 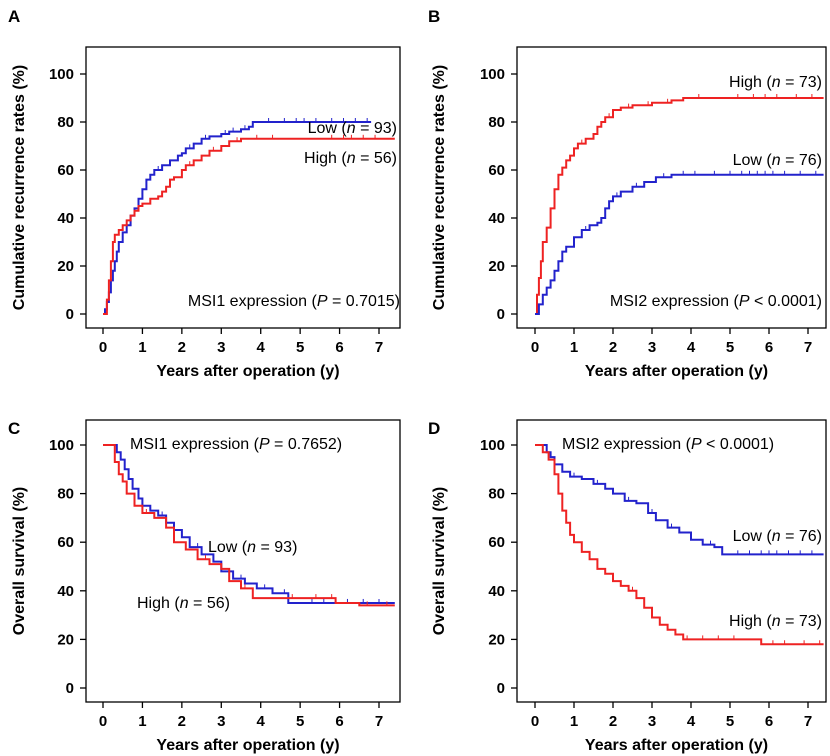 What do you see at coordinates (434, 16) in the screenshot?
I see `panel-letter: B` at bounding box center [434, 16].